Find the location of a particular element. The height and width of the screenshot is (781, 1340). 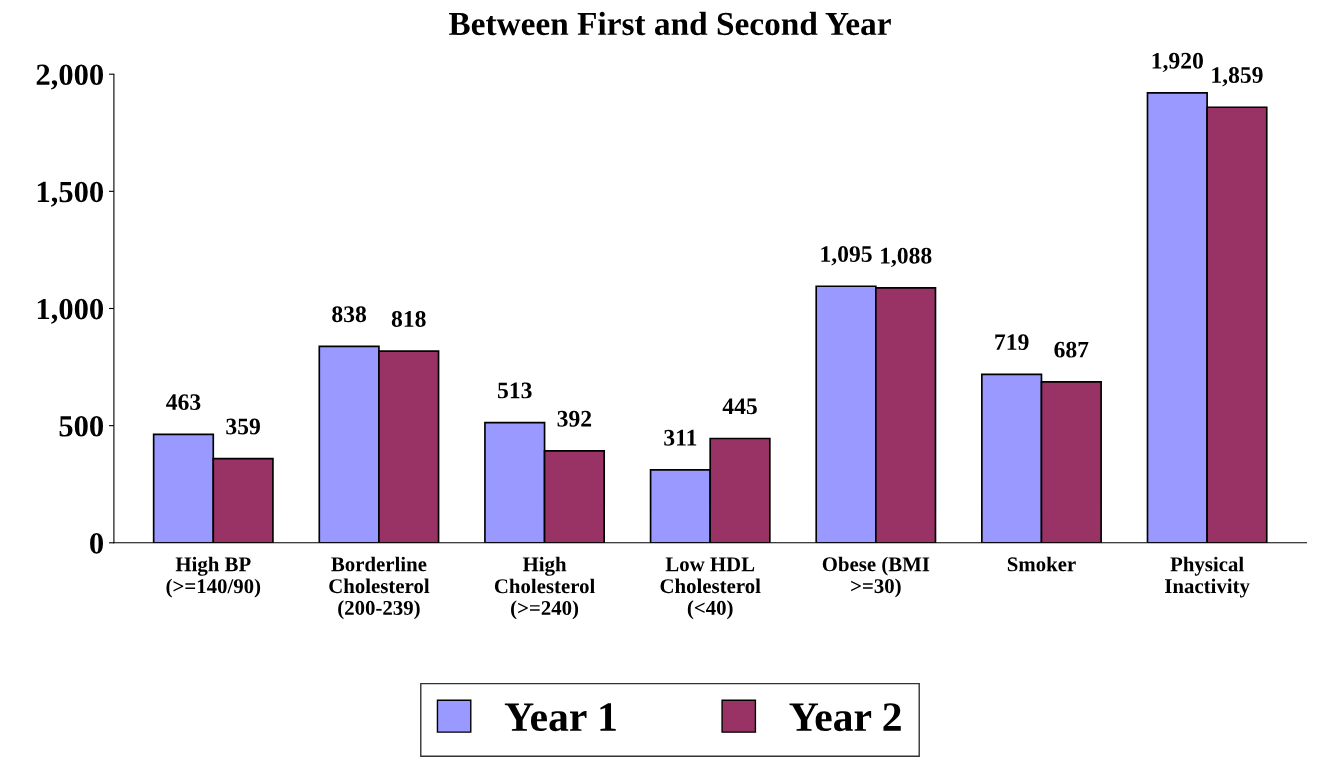

data-label: 1,088 is located at coordinates (906, 257).